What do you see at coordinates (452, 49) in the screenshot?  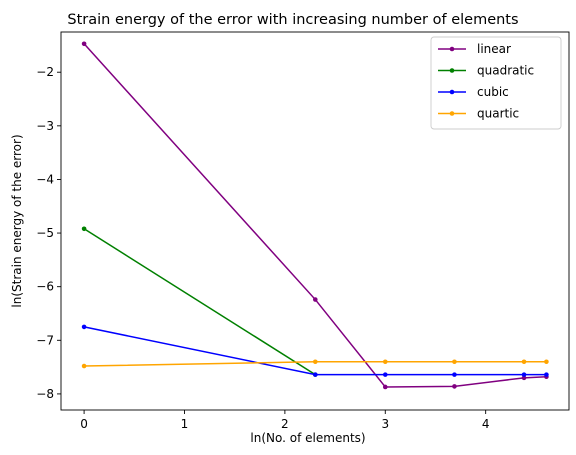 I see `legend-marker-linear` at bounding box center [452, 49].